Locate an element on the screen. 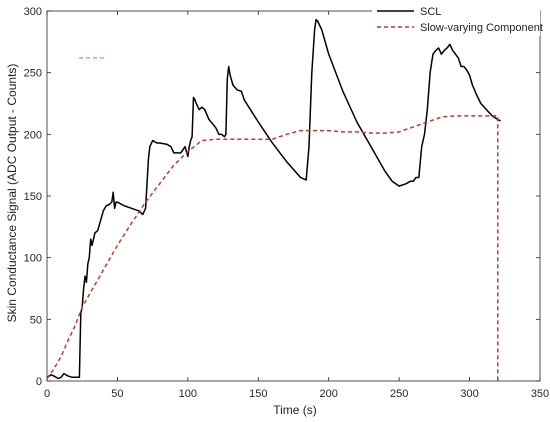 The height and width of the screenshot is (422, 550). x-tick-label: 350 is located at coordinates (540, 394).